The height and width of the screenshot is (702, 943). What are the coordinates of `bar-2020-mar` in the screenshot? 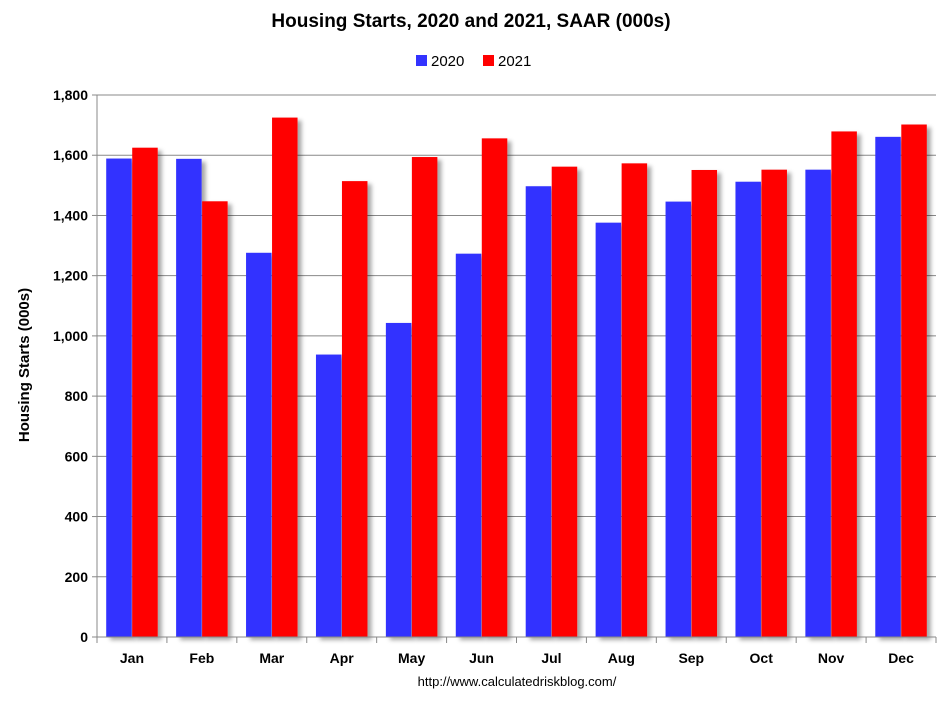 It's located at (259, 444).